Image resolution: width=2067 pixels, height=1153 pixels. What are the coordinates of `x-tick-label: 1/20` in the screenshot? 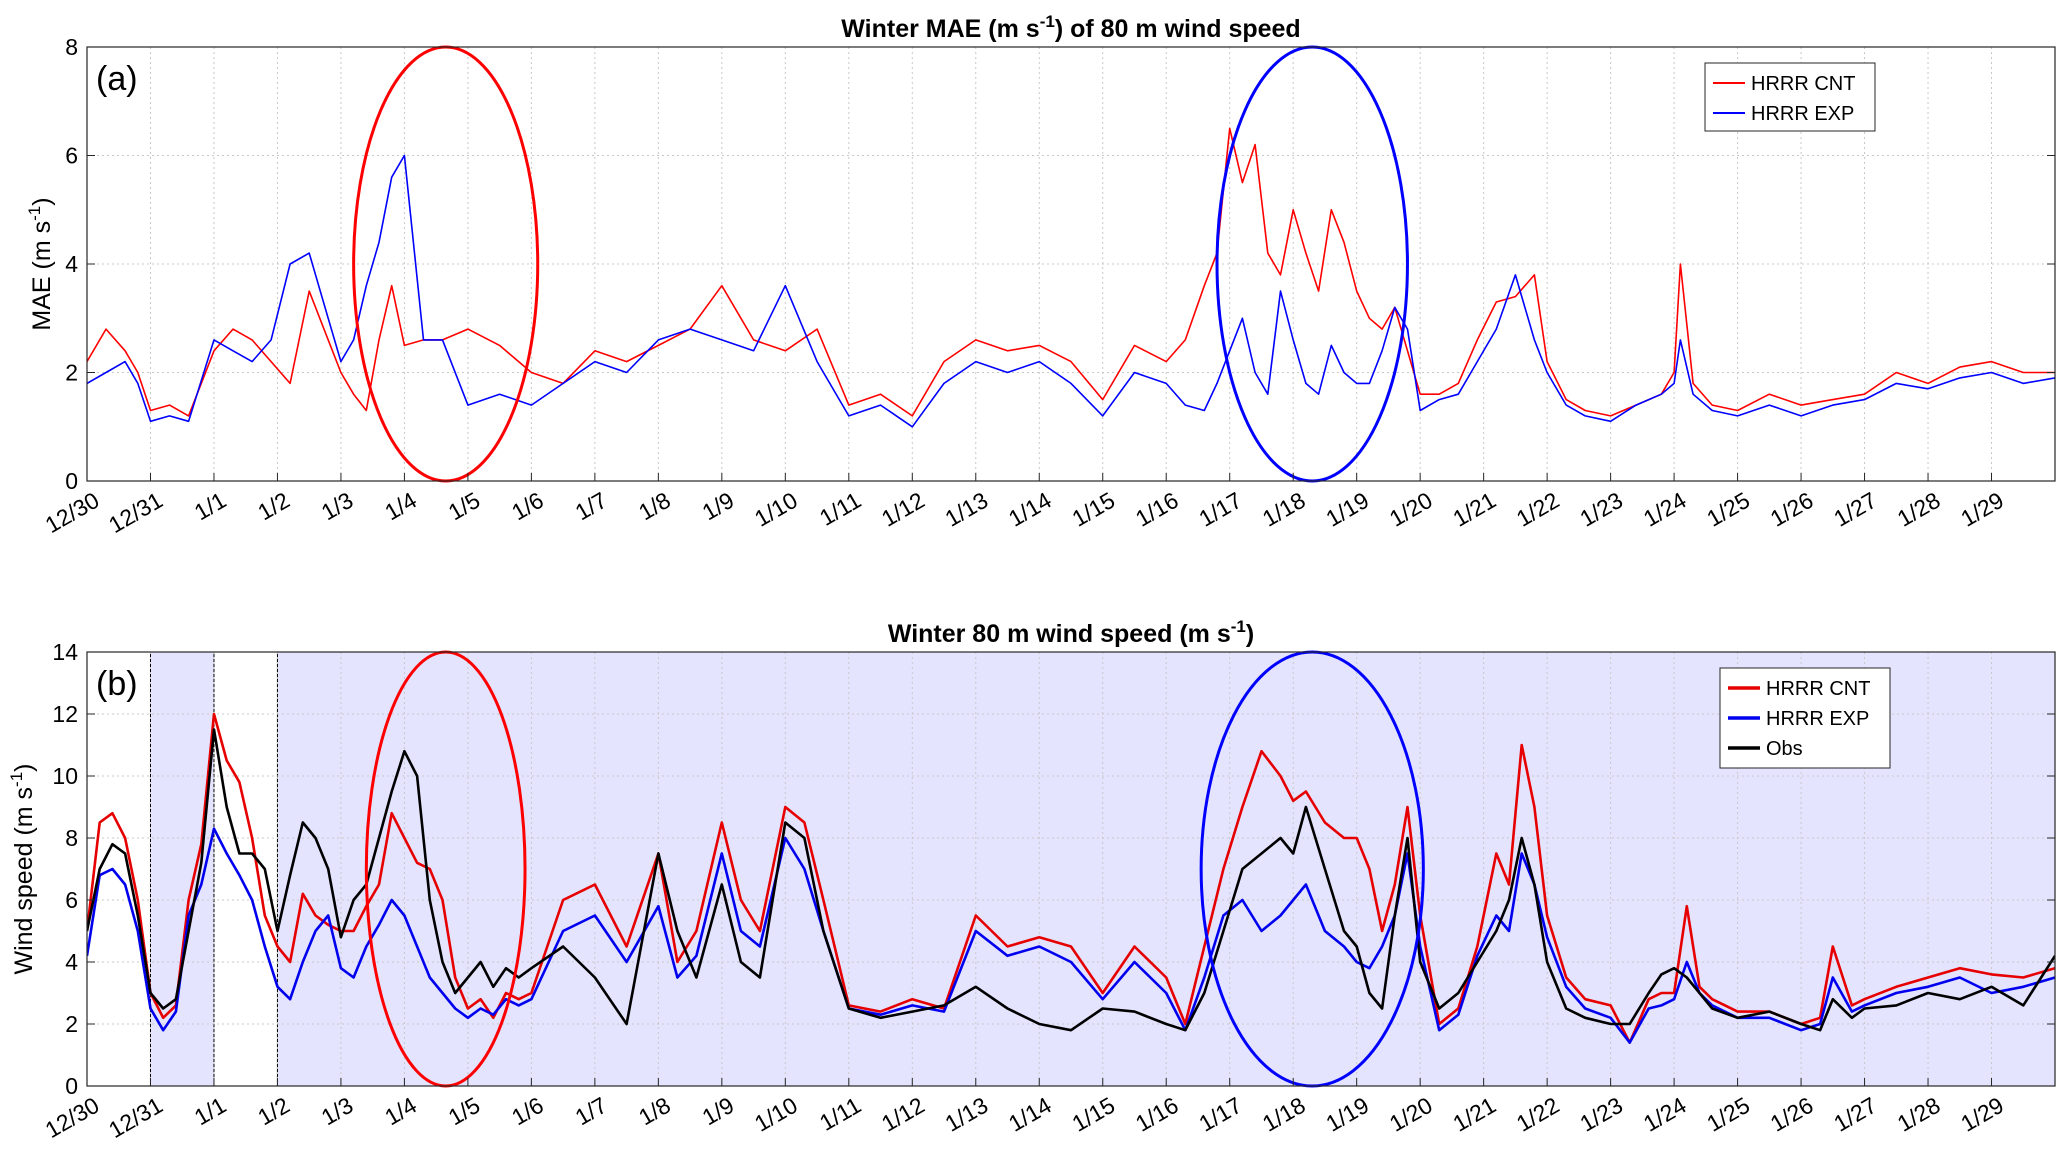 It's located at (1411, 509).